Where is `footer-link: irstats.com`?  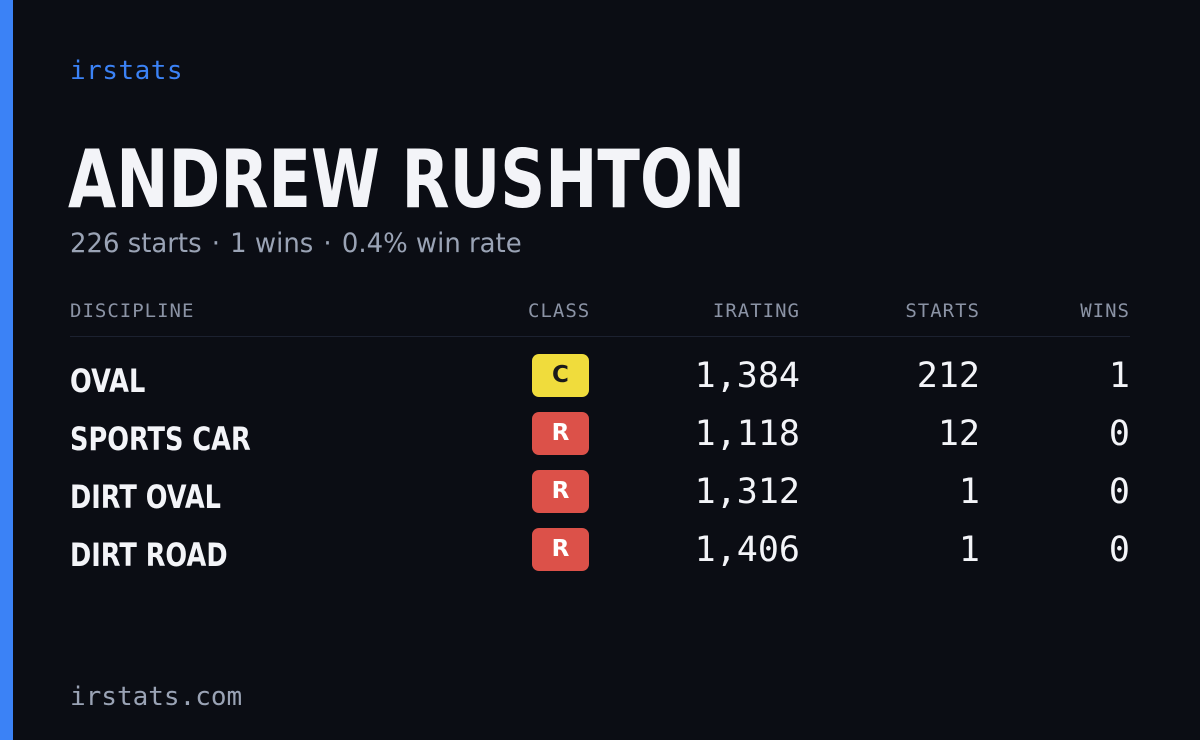 footer-link: irstats.com is located at coordinates (156, 697).